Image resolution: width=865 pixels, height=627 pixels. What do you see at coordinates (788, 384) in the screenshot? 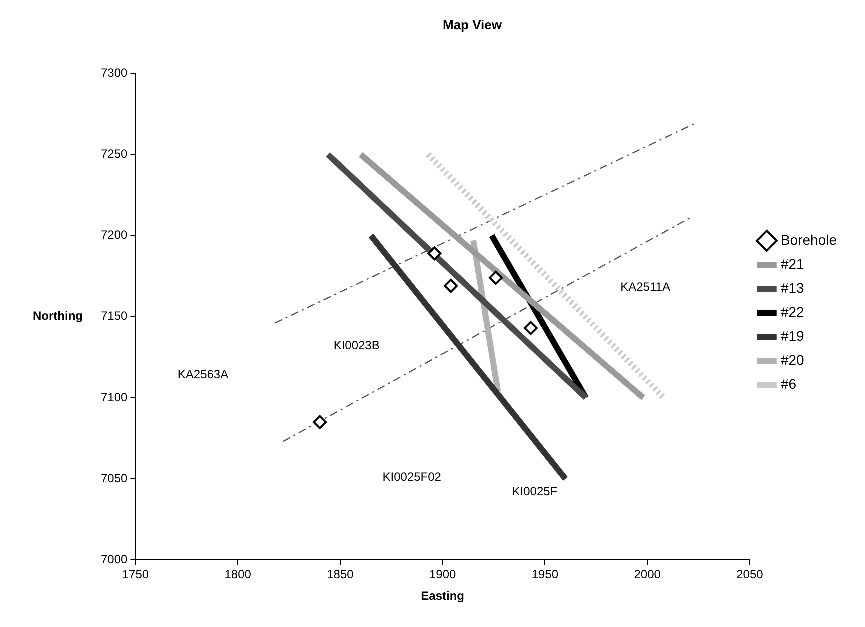
I see `legend-label: #6` at bounding box center [788, 384].